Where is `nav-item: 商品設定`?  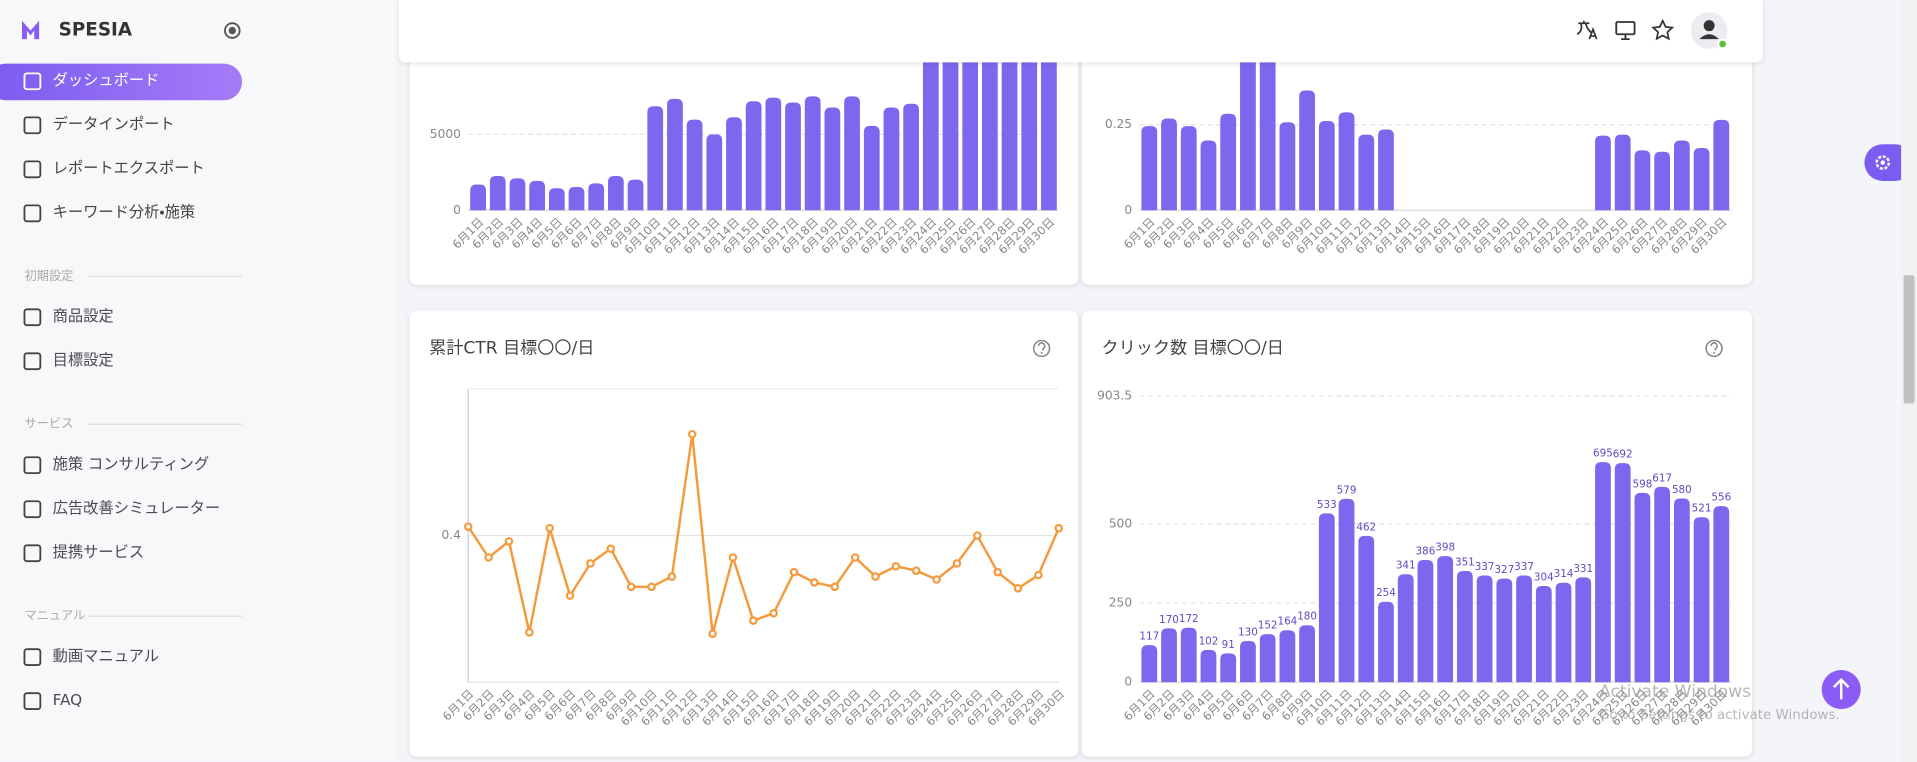 nav-item: 商品設定 is located at coordinates (83, 316).